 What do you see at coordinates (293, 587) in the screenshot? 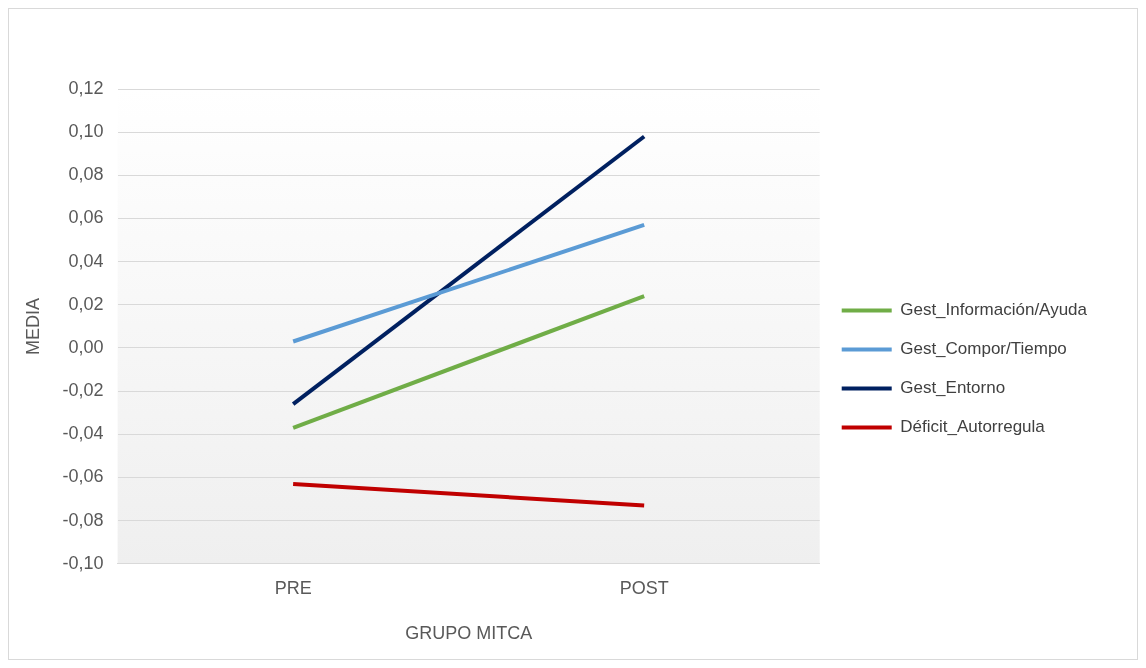
I see `x-tick-label: PRE` at bounding box center [293, 587].